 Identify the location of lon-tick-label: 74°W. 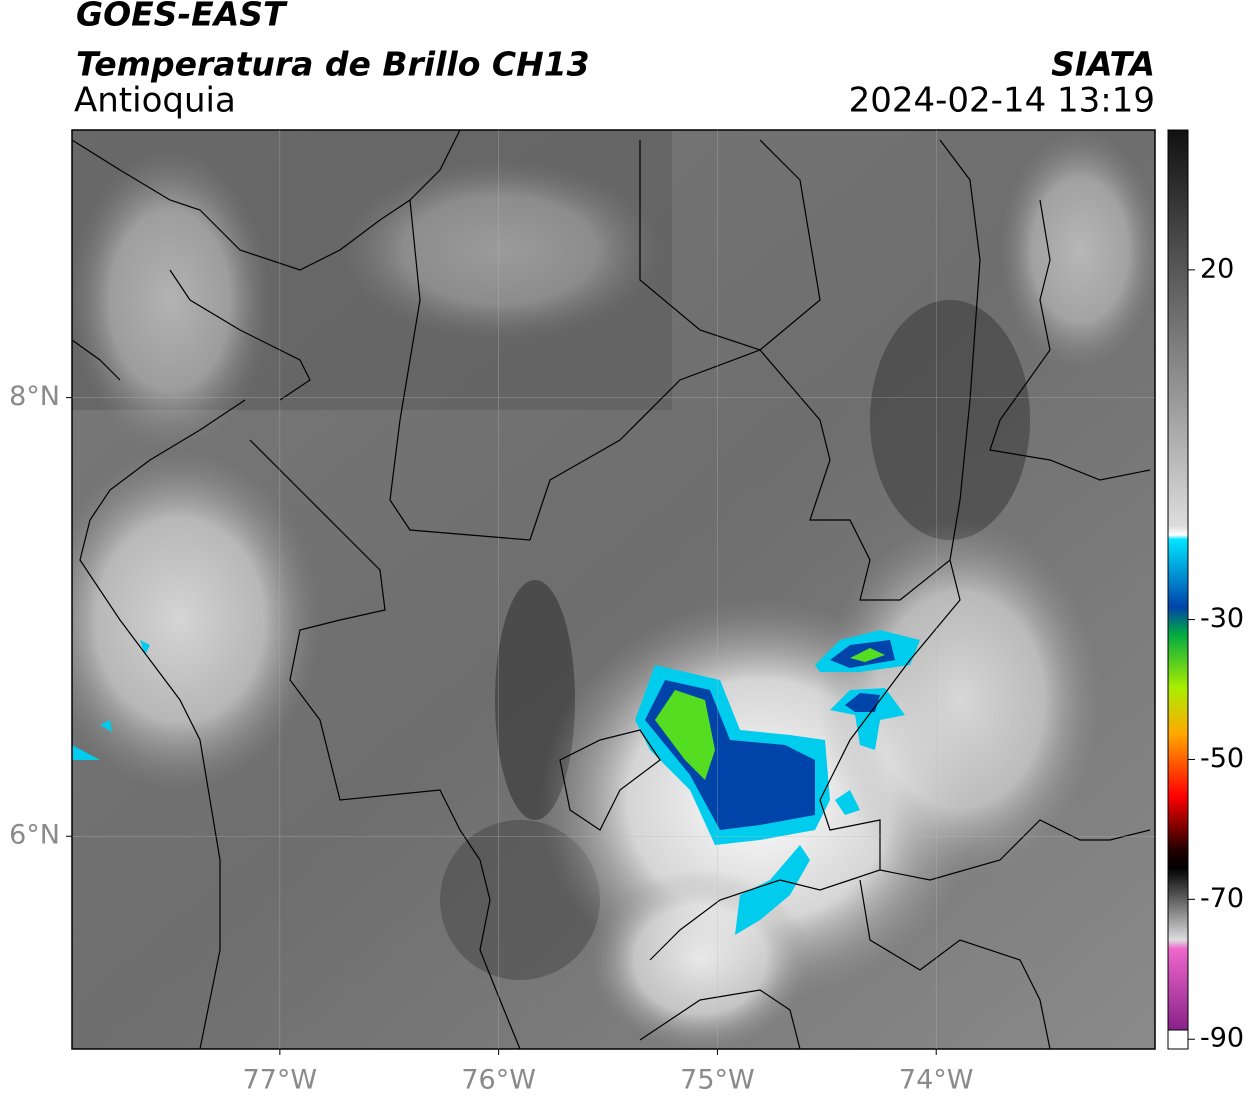
(936, 1080).